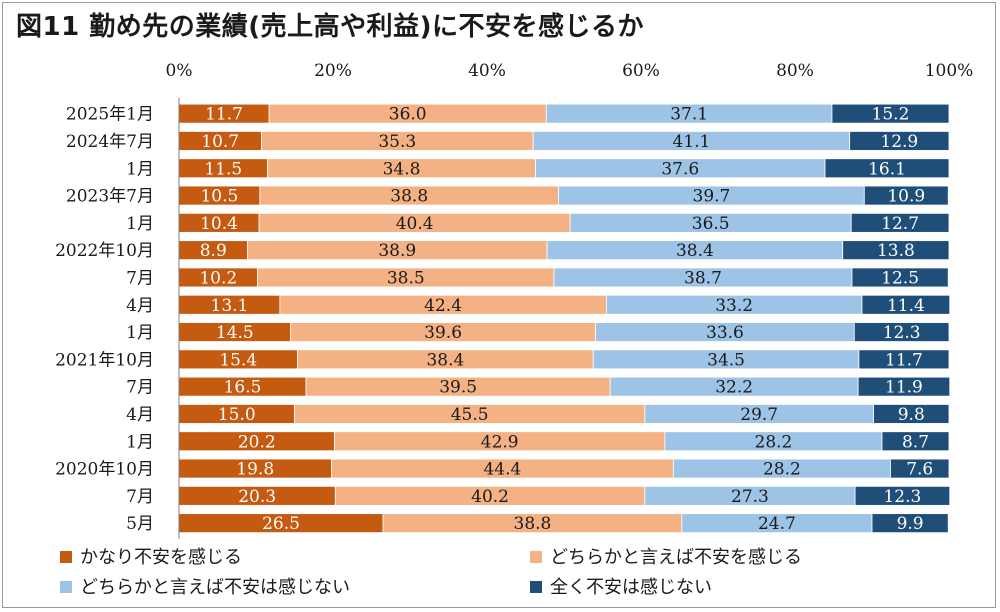 The image size is (1000, 612). Describe the element at coordinates (750, 497) in the screenshot. I see `data-label: 27.3` at that location.